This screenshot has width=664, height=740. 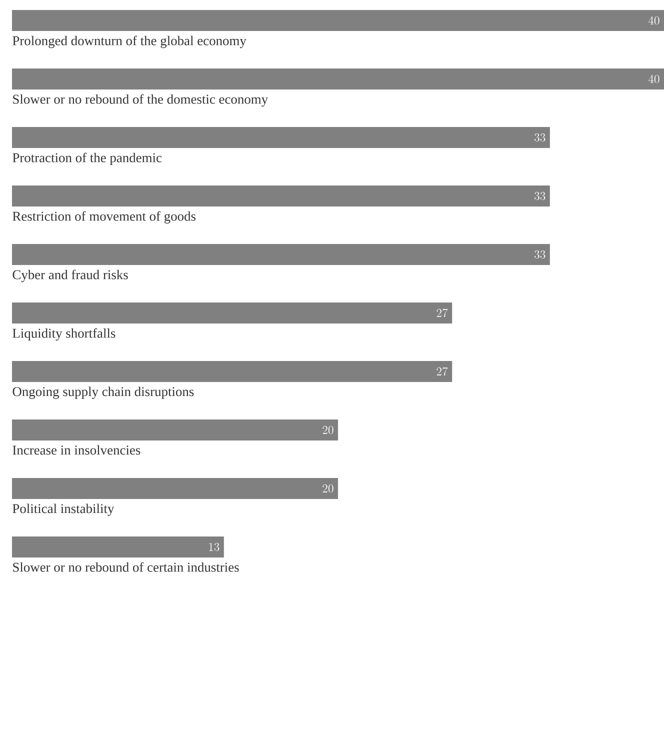 What do you see at coordinates (214, 547) in the screenshot?
I see `data-label: 13` at bounding box center [214, 547].